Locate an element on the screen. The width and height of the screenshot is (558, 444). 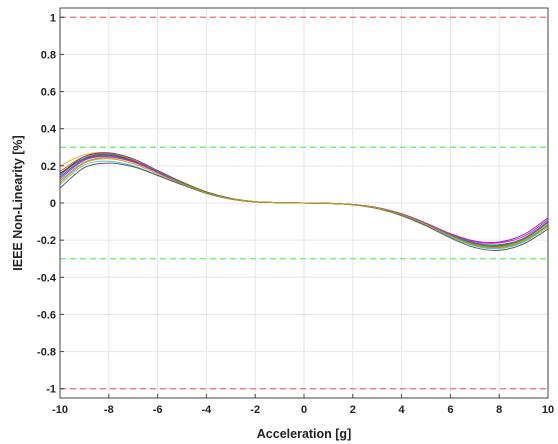
y-tick-label: -1 is located at coordinates (51, 390).